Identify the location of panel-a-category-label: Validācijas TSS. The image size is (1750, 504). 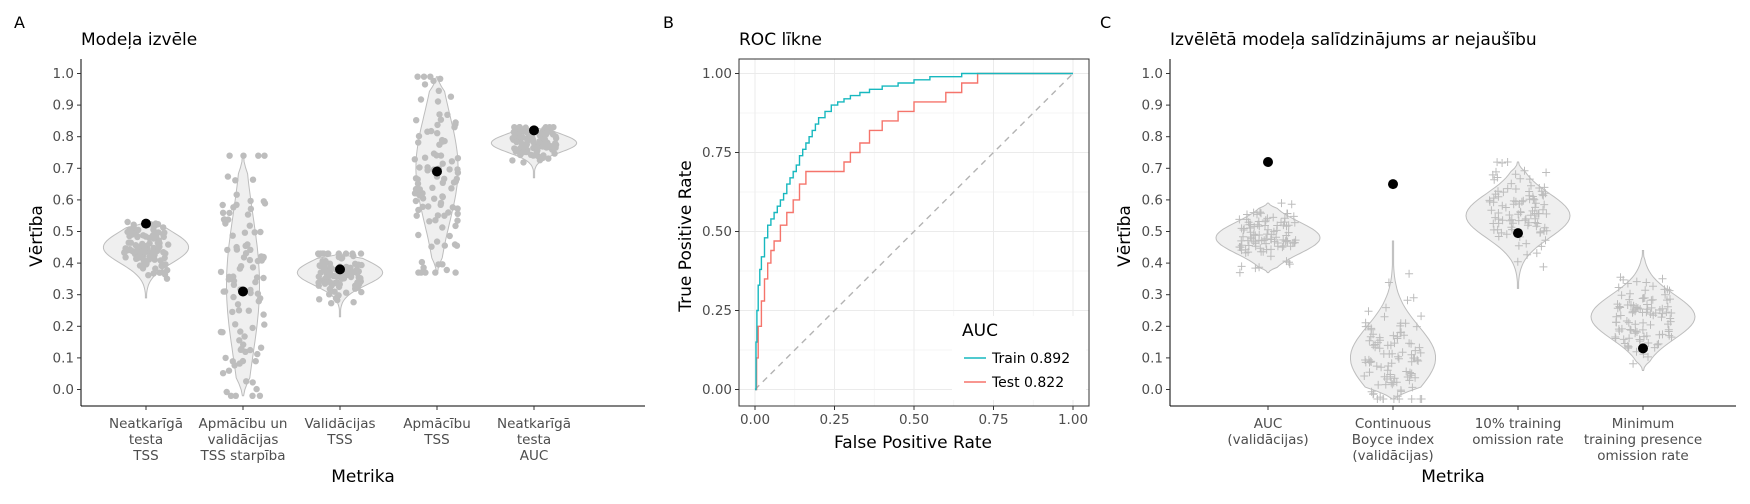
(339, 432).